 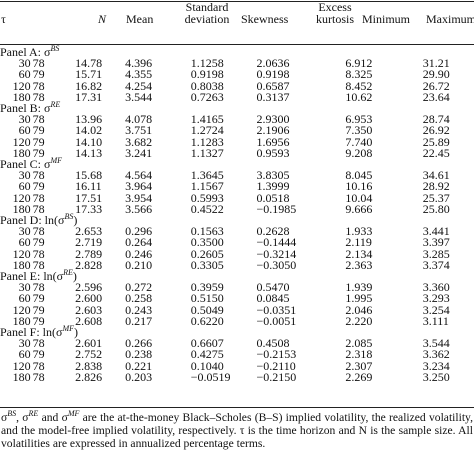 I want to click on cell-sd: 3.241, so click(x=139, y=152).